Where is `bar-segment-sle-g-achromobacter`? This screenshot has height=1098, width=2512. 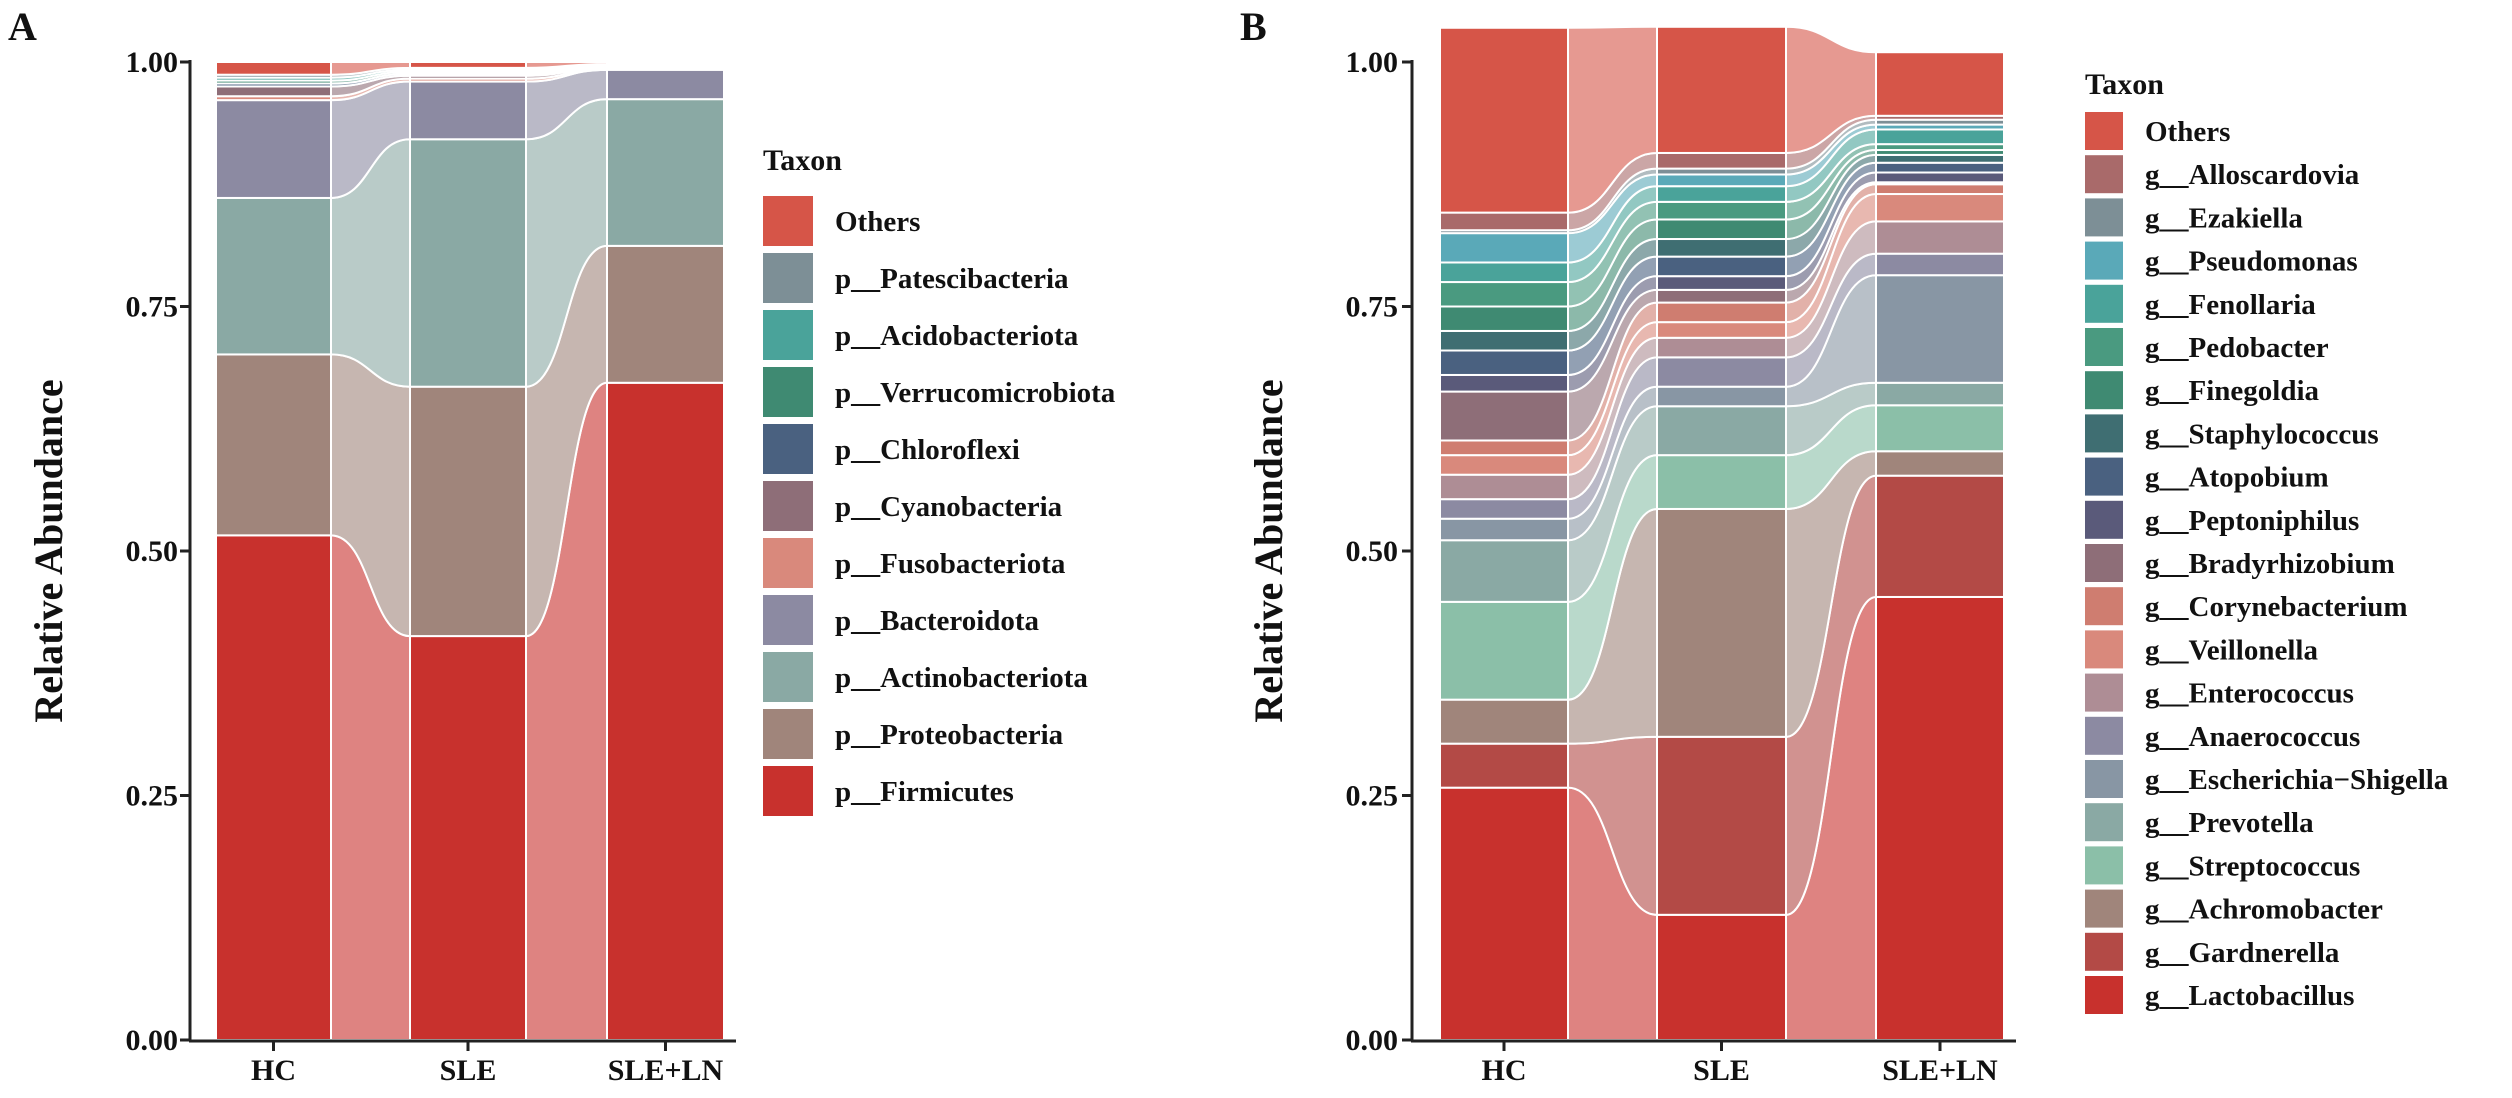 bar-segment-sle-g-achromobacter is located at coordinates (1721, 622).